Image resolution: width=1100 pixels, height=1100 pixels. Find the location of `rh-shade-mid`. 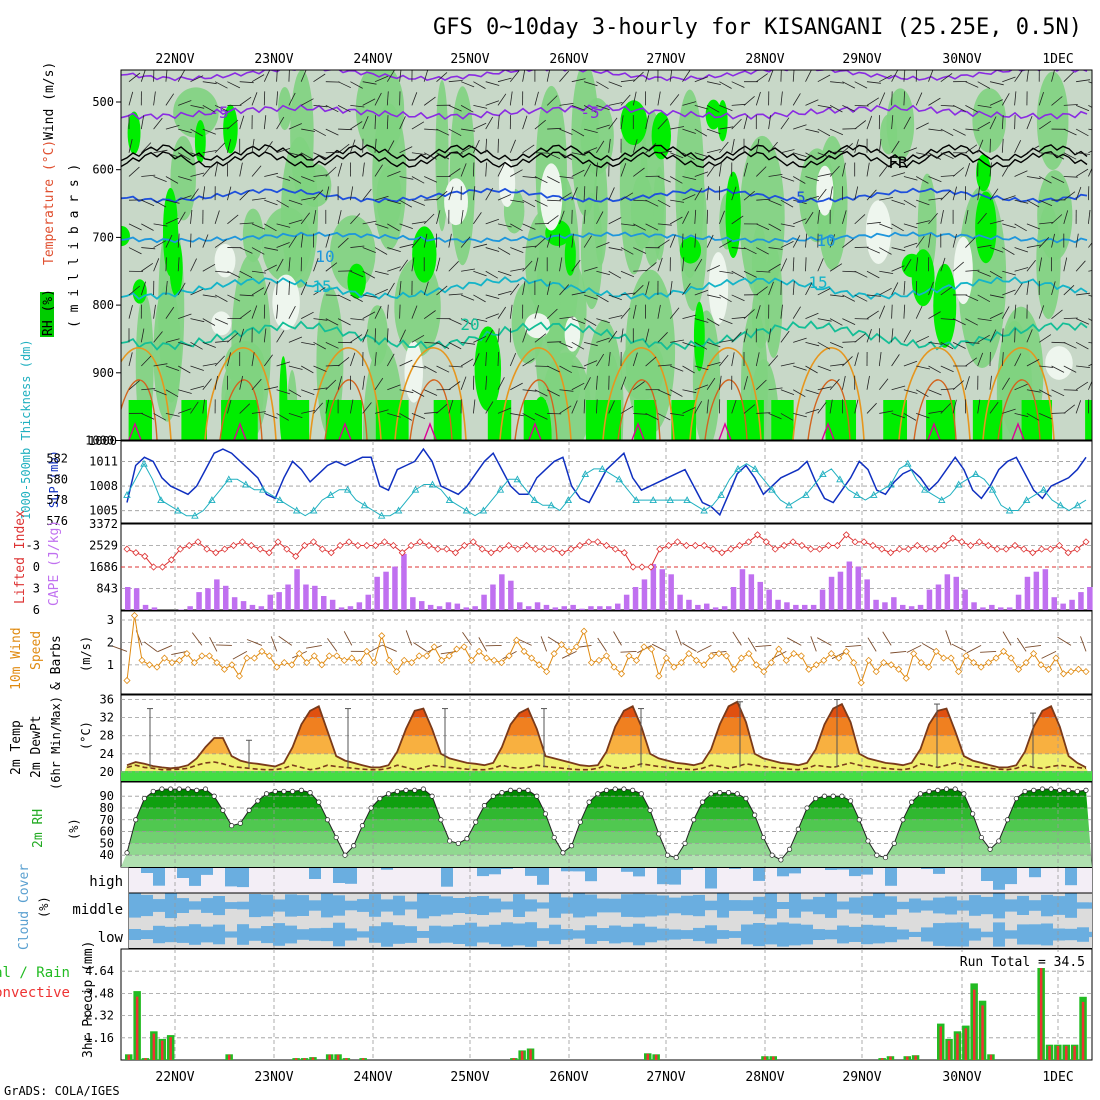

rh-shade-mid is located at coordinates (196, 112).